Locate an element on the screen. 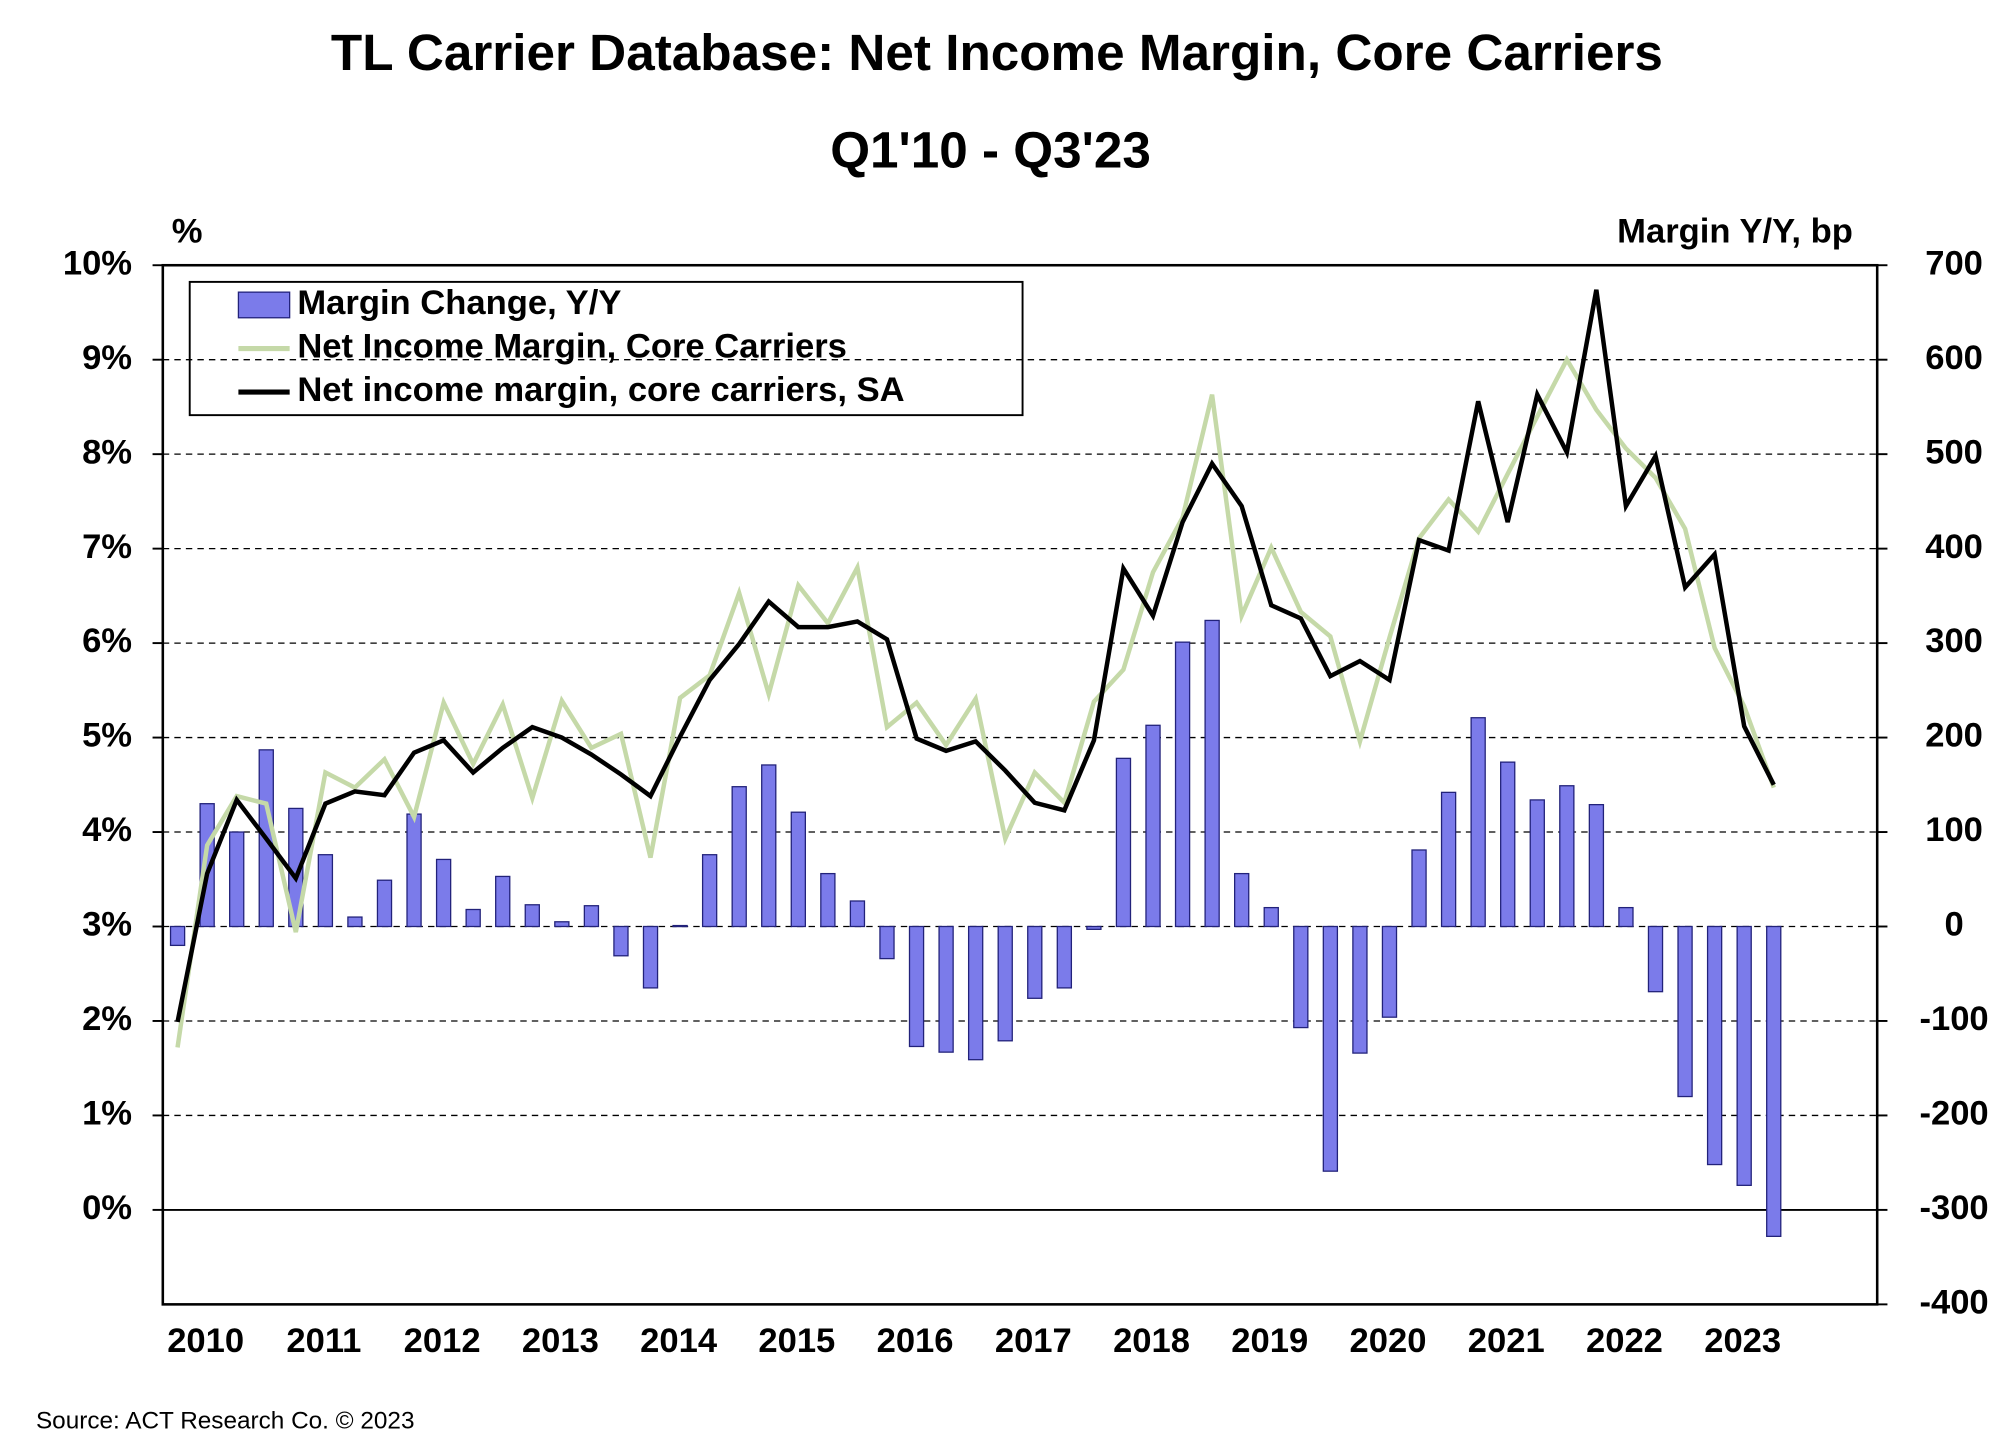  chart-subtitle: Q1'10 - Q3'23 is located at coordinates (990, 149).